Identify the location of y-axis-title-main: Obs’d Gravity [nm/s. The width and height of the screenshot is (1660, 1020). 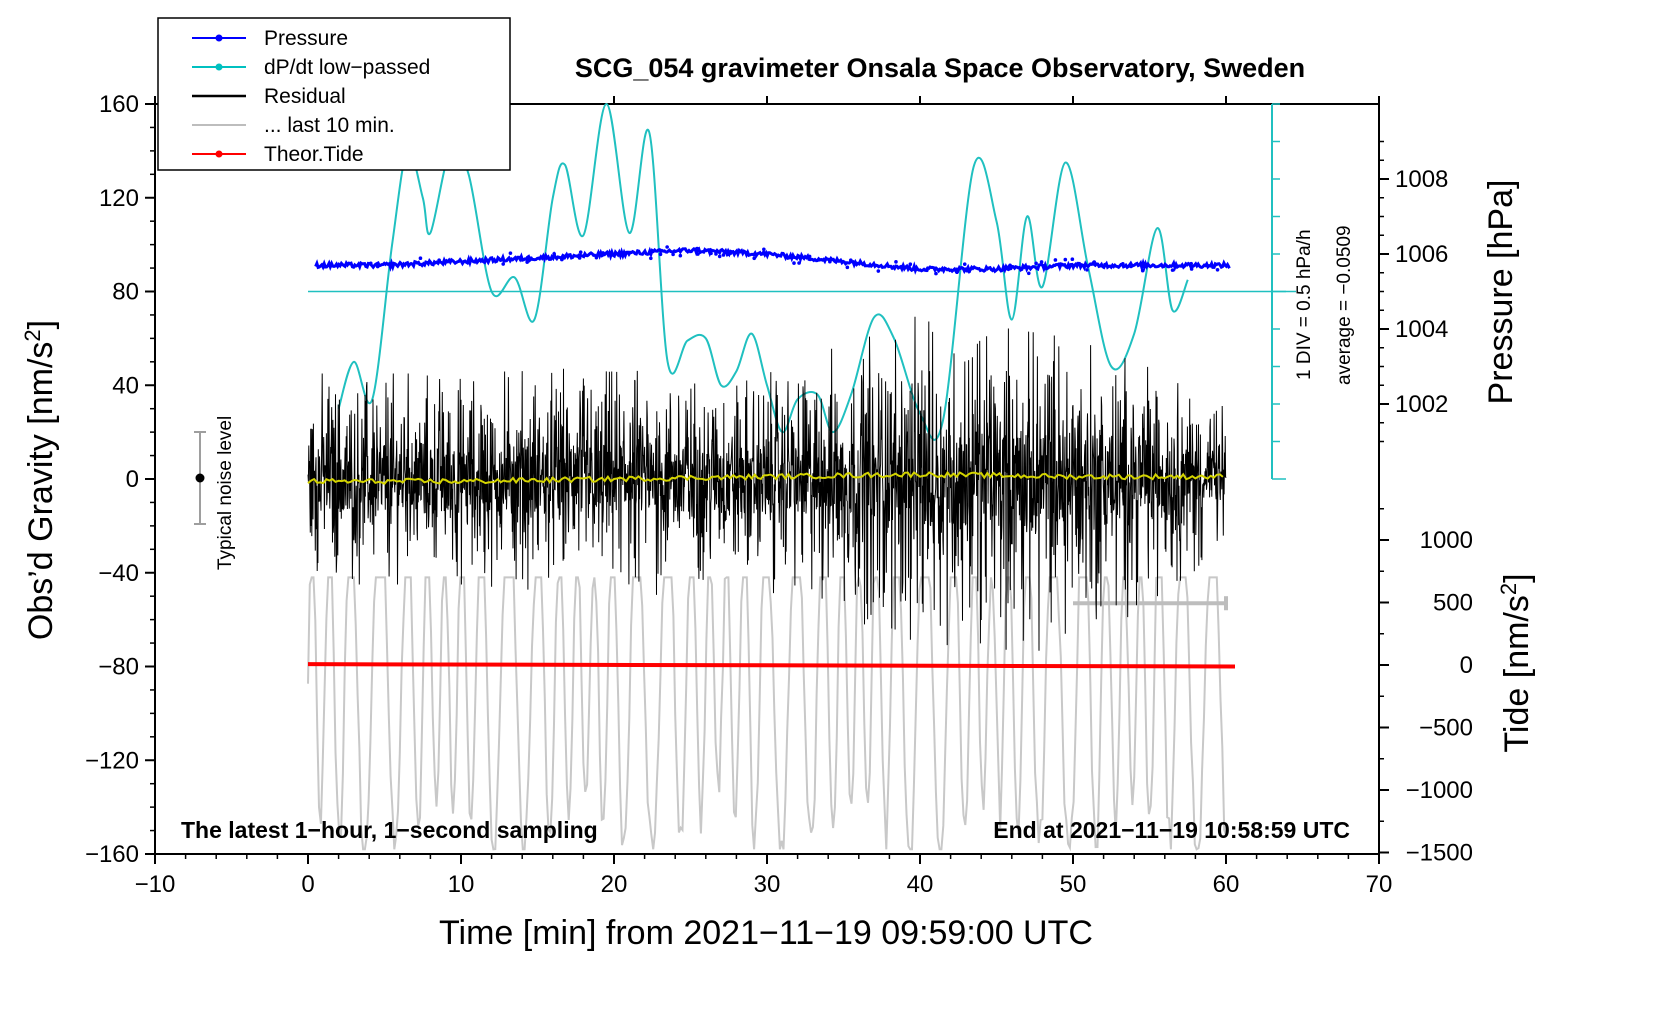
(41, 491).